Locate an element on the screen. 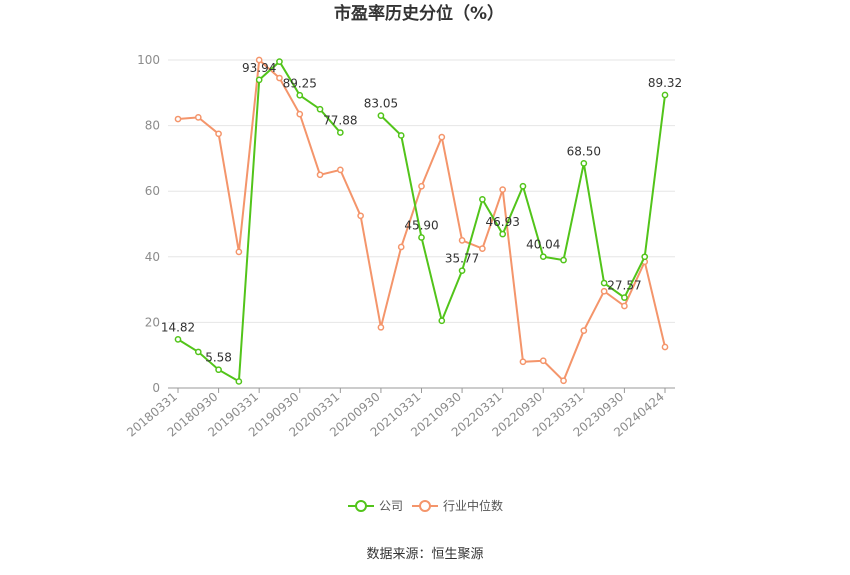  legend-company: 公司 is located at coordinates (375, 506).